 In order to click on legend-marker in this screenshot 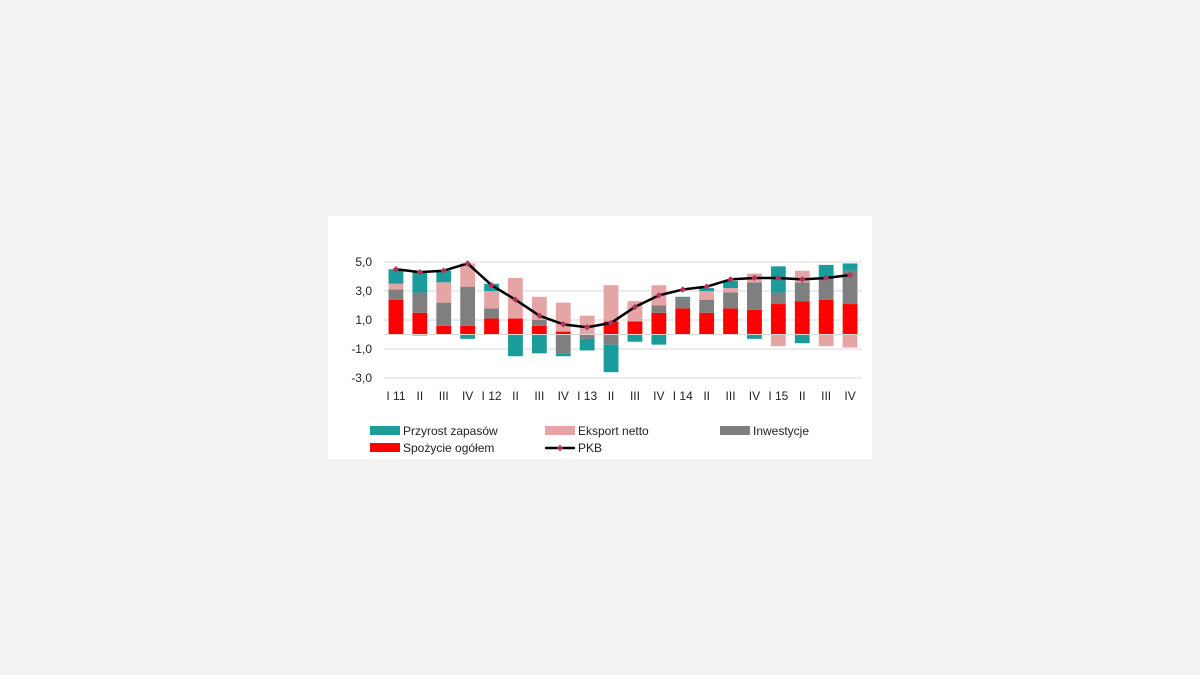, I will do `click(560, 448)`.